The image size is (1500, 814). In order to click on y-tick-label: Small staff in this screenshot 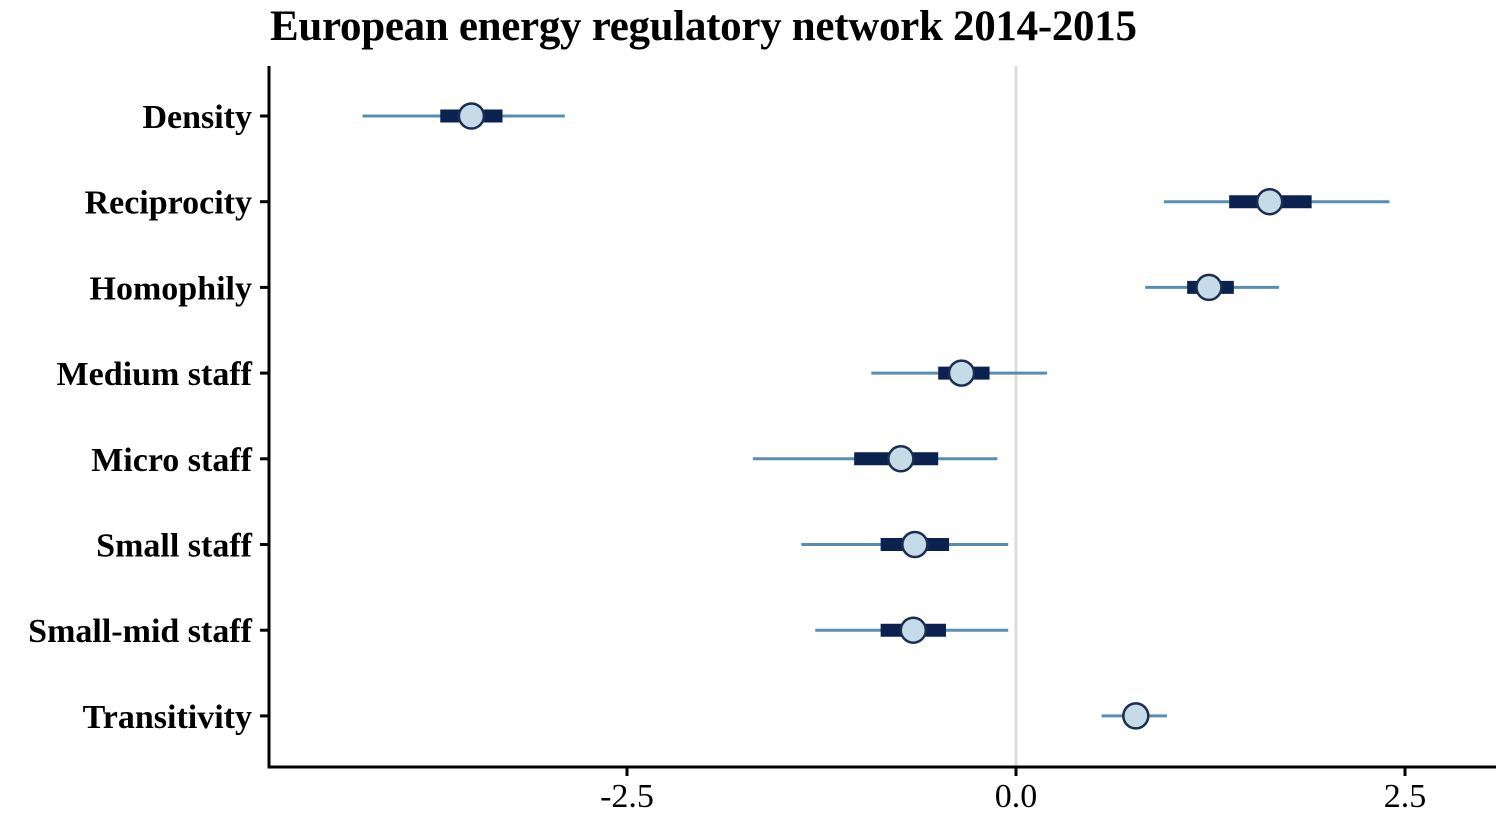, I will do `click(174, 546)`.